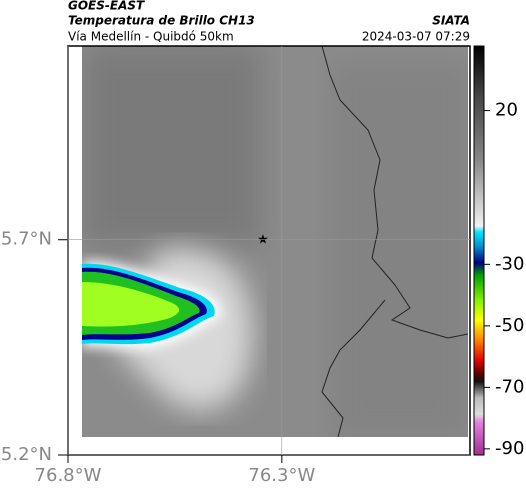 The height and width of the screenshot is (495, 526). What do you see at coordinates (26, 239) in the screenshot?
I see `lat-label: 5.7°N` at bounding box center [26, 239].